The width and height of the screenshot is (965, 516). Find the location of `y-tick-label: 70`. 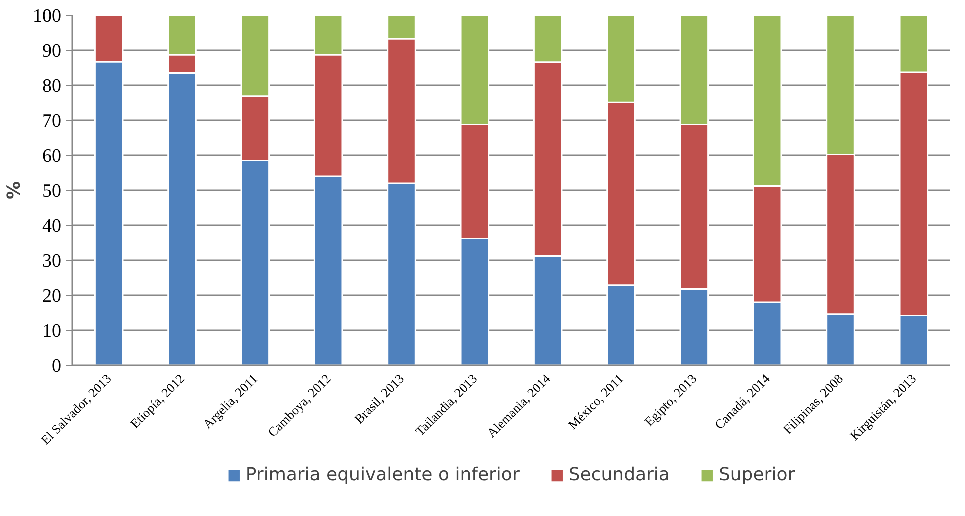

y-tick-label: 70 is located at coordinates (52, 121).